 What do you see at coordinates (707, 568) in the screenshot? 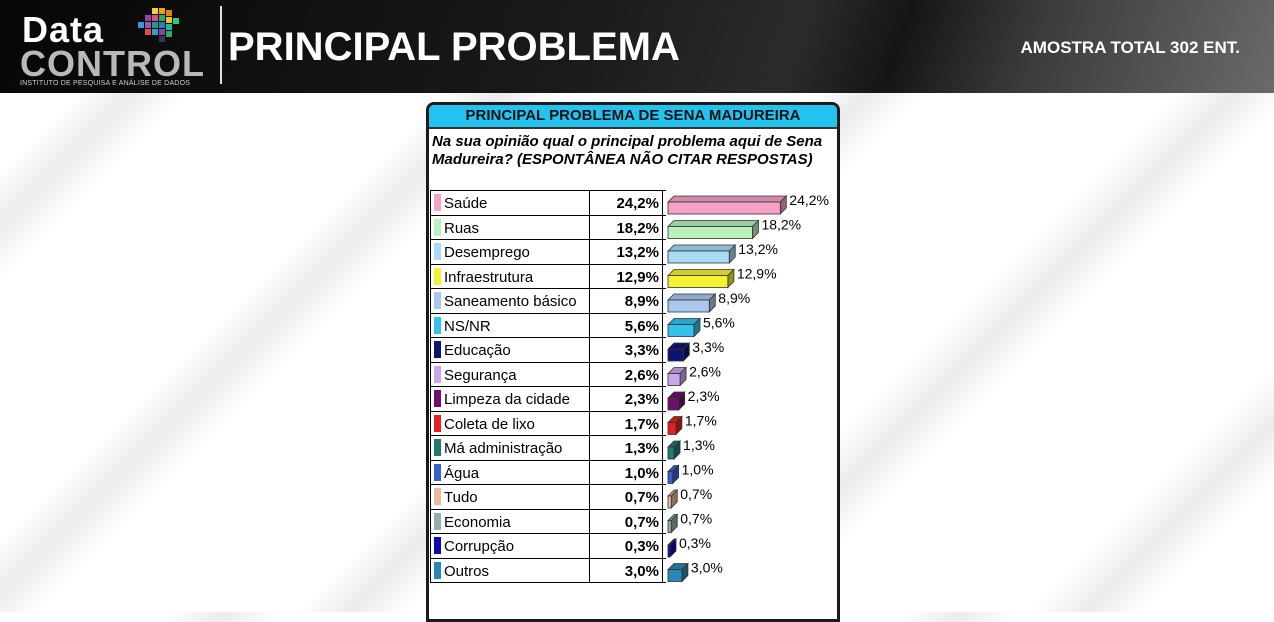
I see `bar-value-label: 3,0%` at bounding box center [707, 568].